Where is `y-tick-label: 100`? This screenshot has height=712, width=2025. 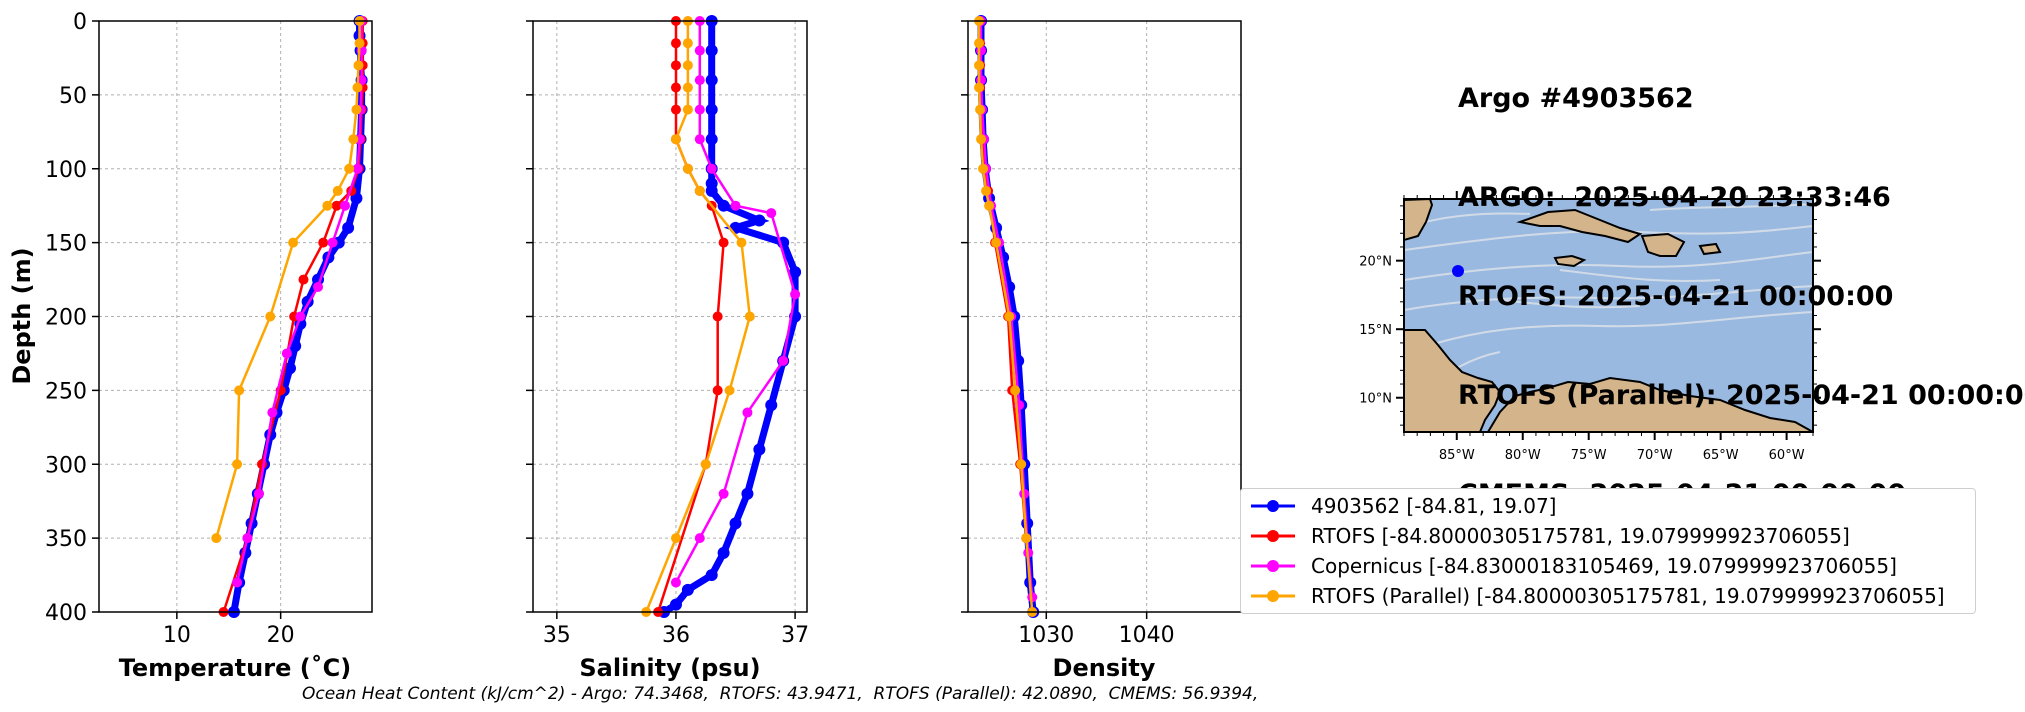 y-tick-label: 100 is located at coordinates (66, 170).